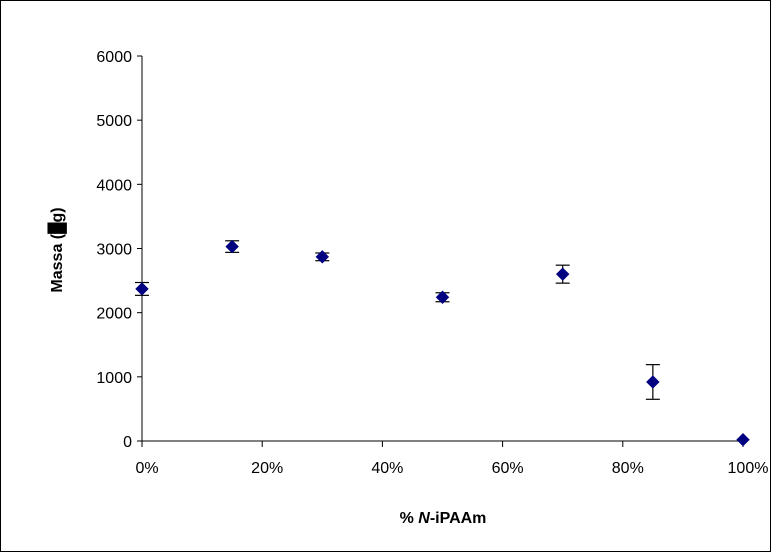 This screenshot has height=552, width=771. Describe the element at coordinates (387, 468) in the screenshot. I see `x-tick-label: 40%` at that location.